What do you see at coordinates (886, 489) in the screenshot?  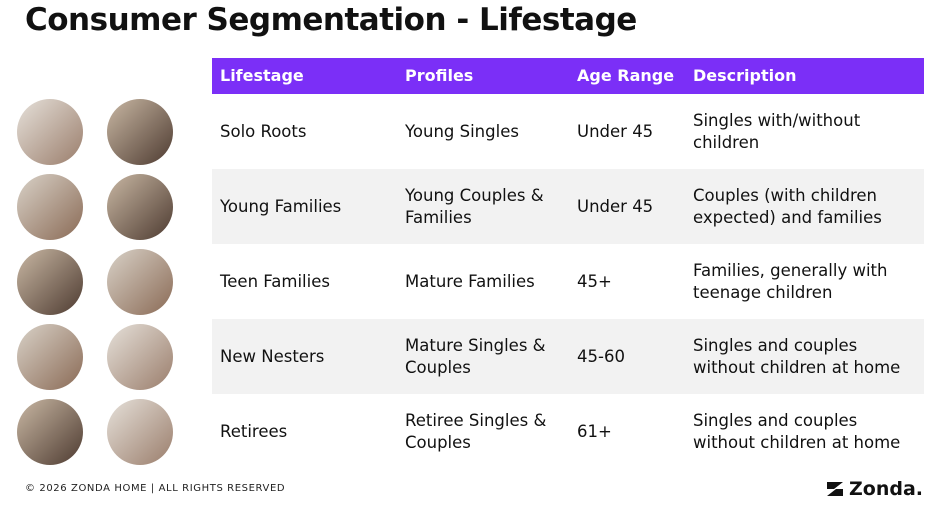 I see `logo-text: Zonda.` at bounding box center [886, 489].